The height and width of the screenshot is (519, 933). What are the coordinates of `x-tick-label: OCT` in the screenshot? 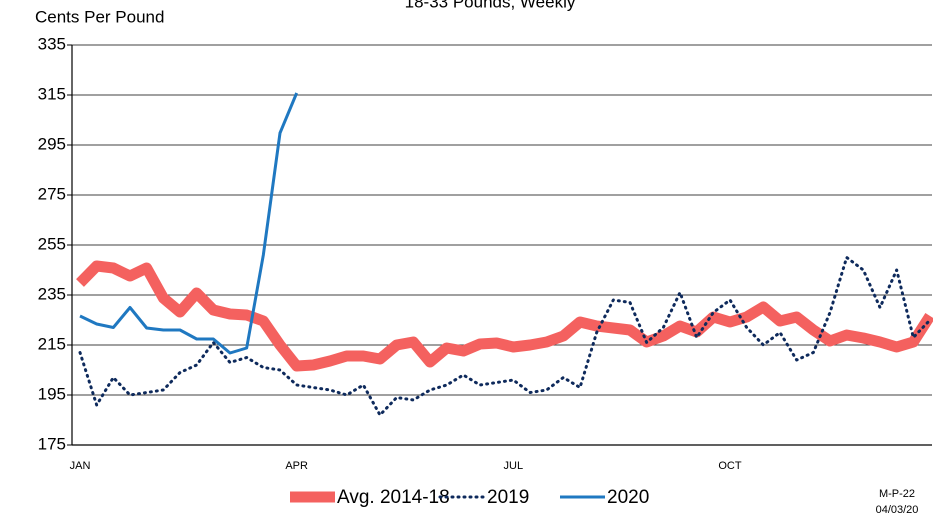 It's located at (730, 466).